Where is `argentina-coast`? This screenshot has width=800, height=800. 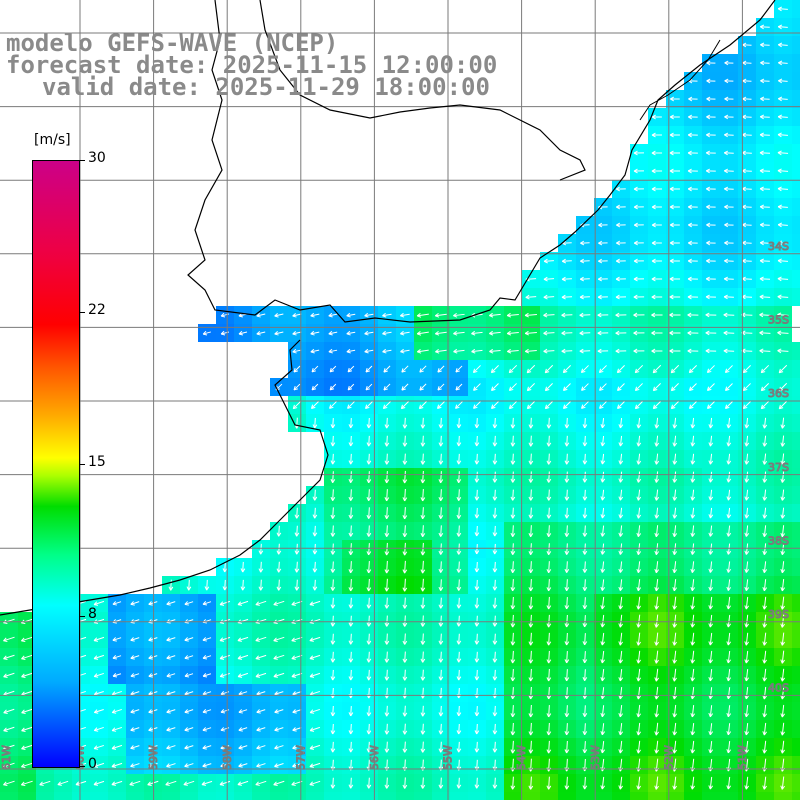
argentina-coast is located at coordinates (164, 477).